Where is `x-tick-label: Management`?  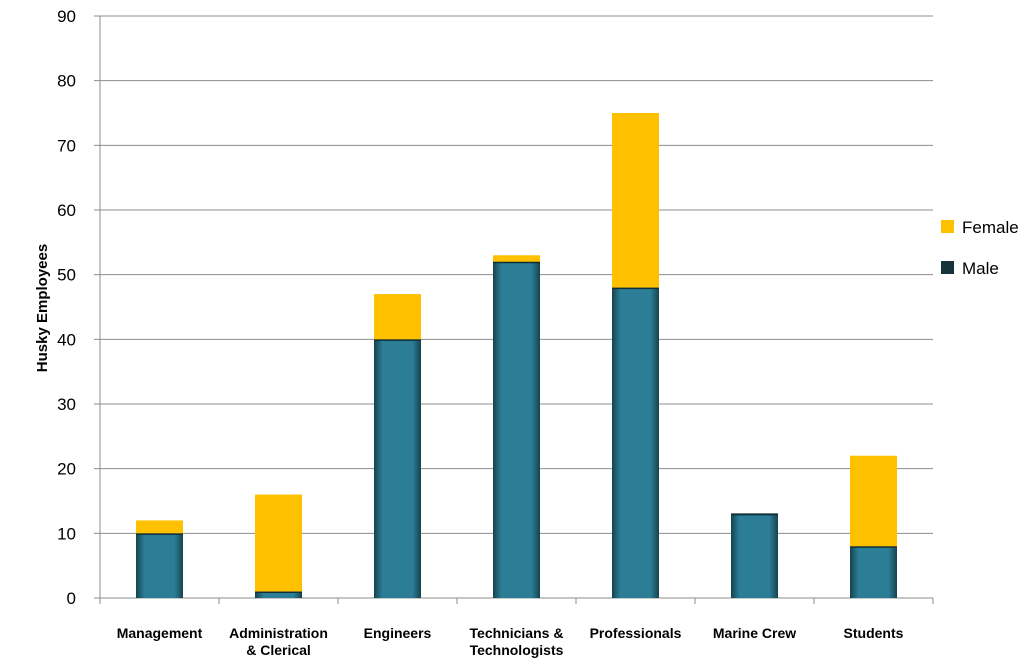 x-tick-label: Management is located at coordinates (160, 633).